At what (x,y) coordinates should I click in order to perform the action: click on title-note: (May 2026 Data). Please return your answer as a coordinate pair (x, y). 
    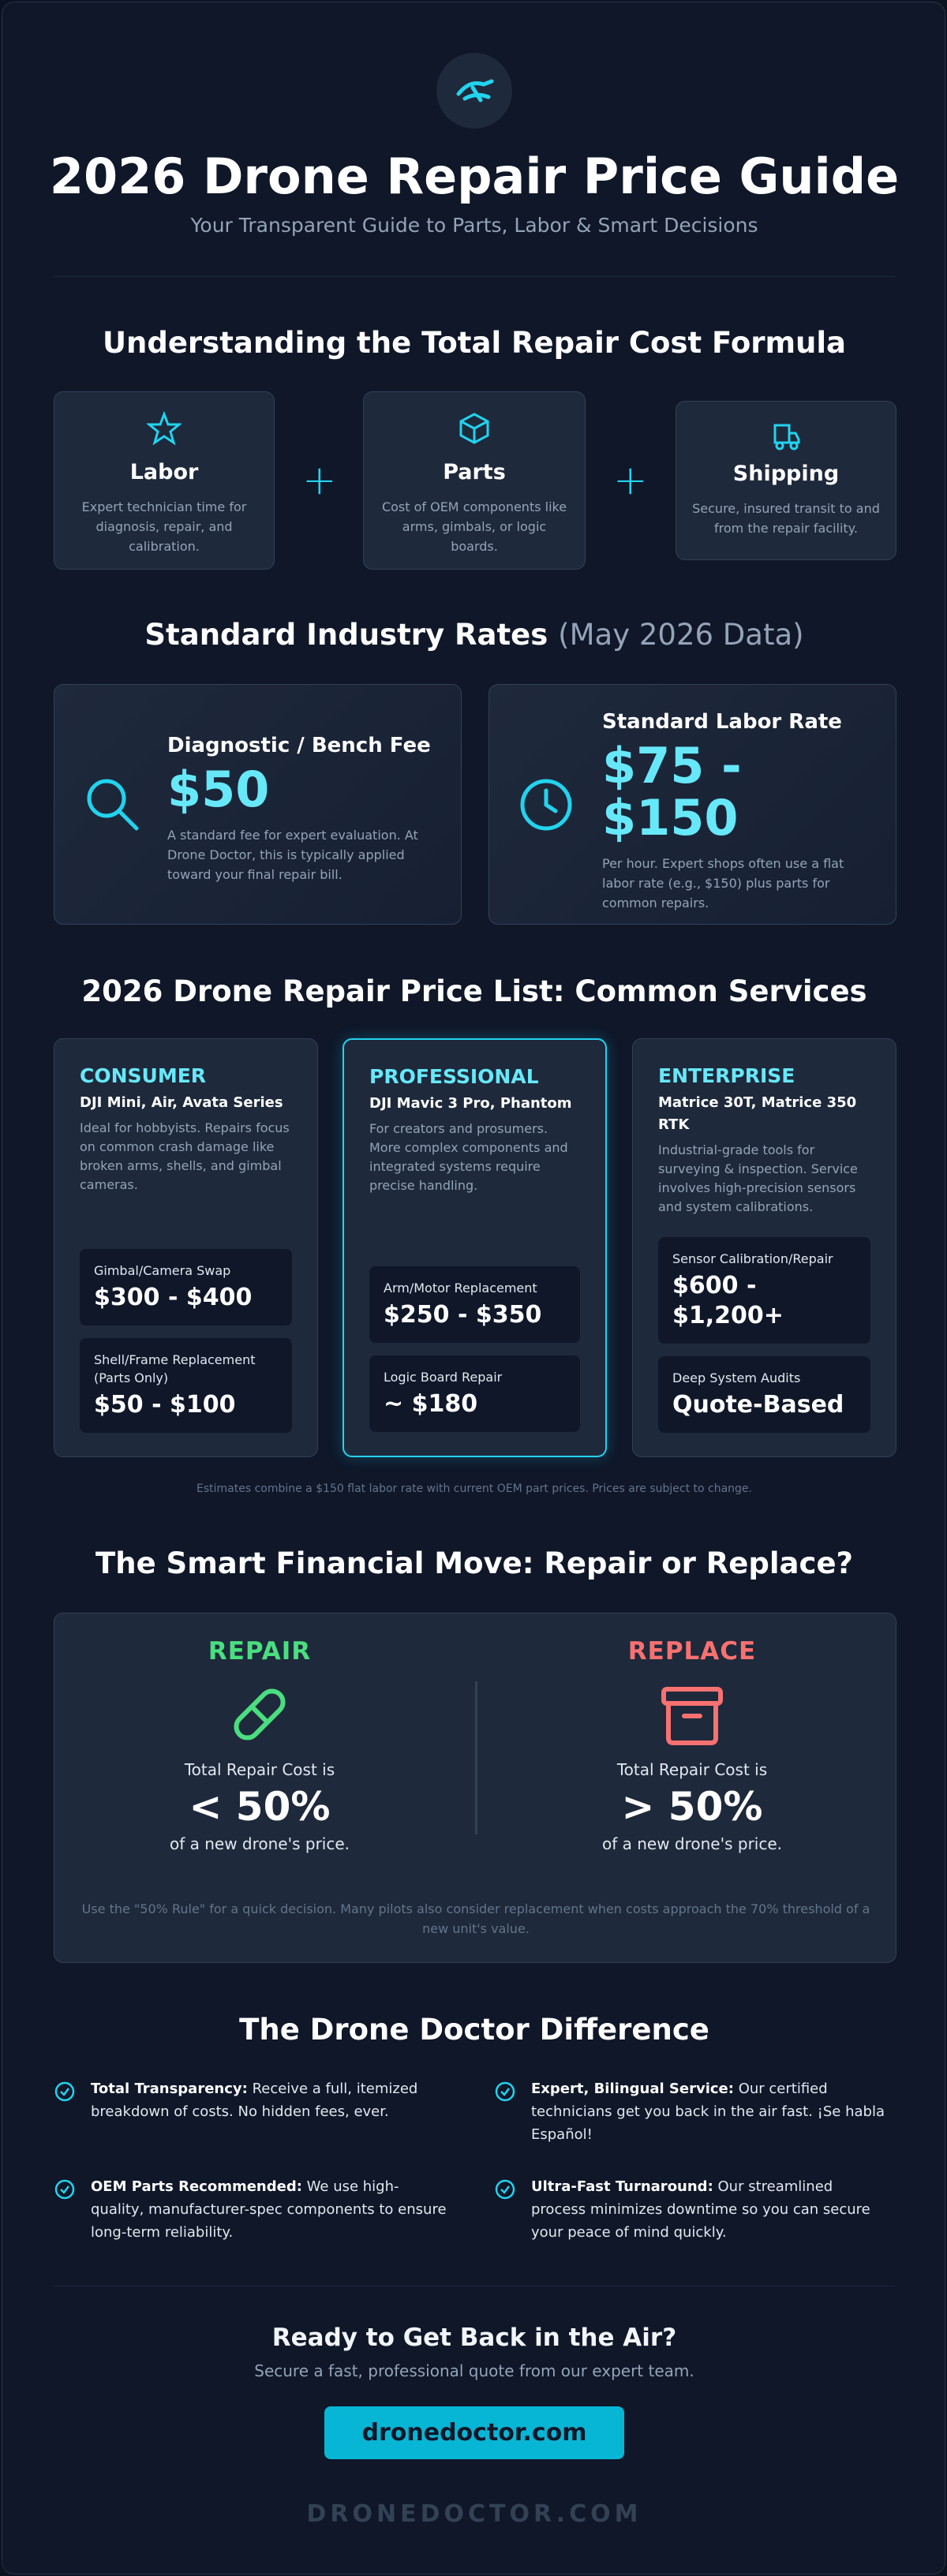
    Looking at the image, I should click on (681, 635).